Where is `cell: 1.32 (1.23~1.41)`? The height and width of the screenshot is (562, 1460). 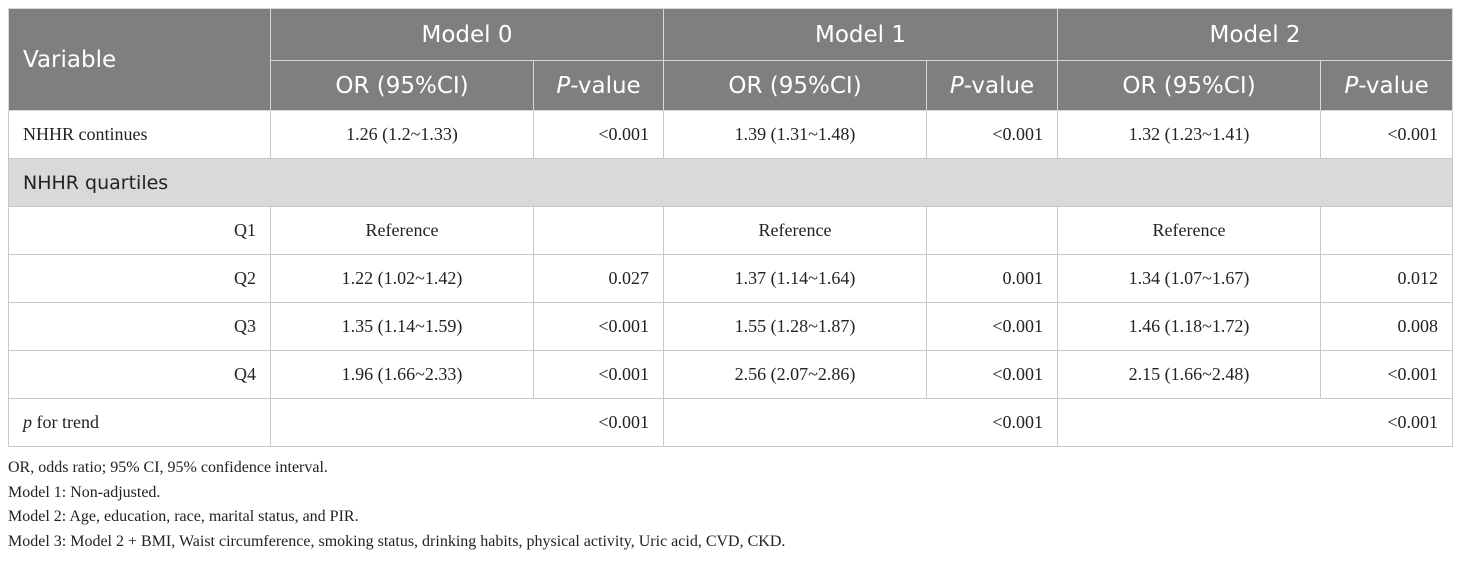
cell: 1.32 (1.23~1.41) is located at coordinates (1189, 134).